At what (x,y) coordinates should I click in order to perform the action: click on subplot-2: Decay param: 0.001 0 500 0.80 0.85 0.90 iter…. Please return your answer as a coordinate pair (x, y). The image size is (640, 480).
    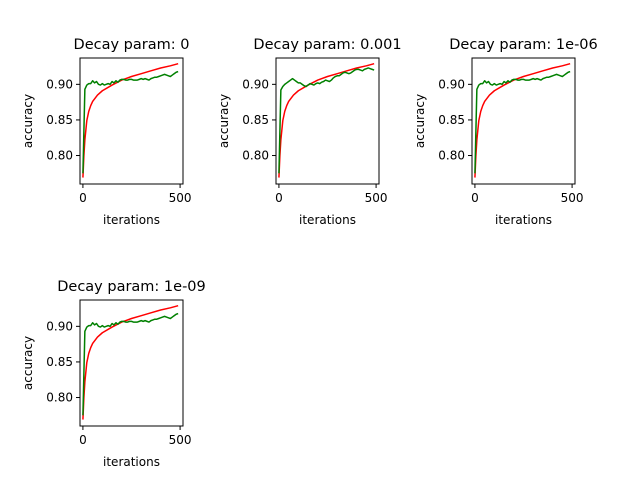
    Looking at the image, I should click on (309, 132).